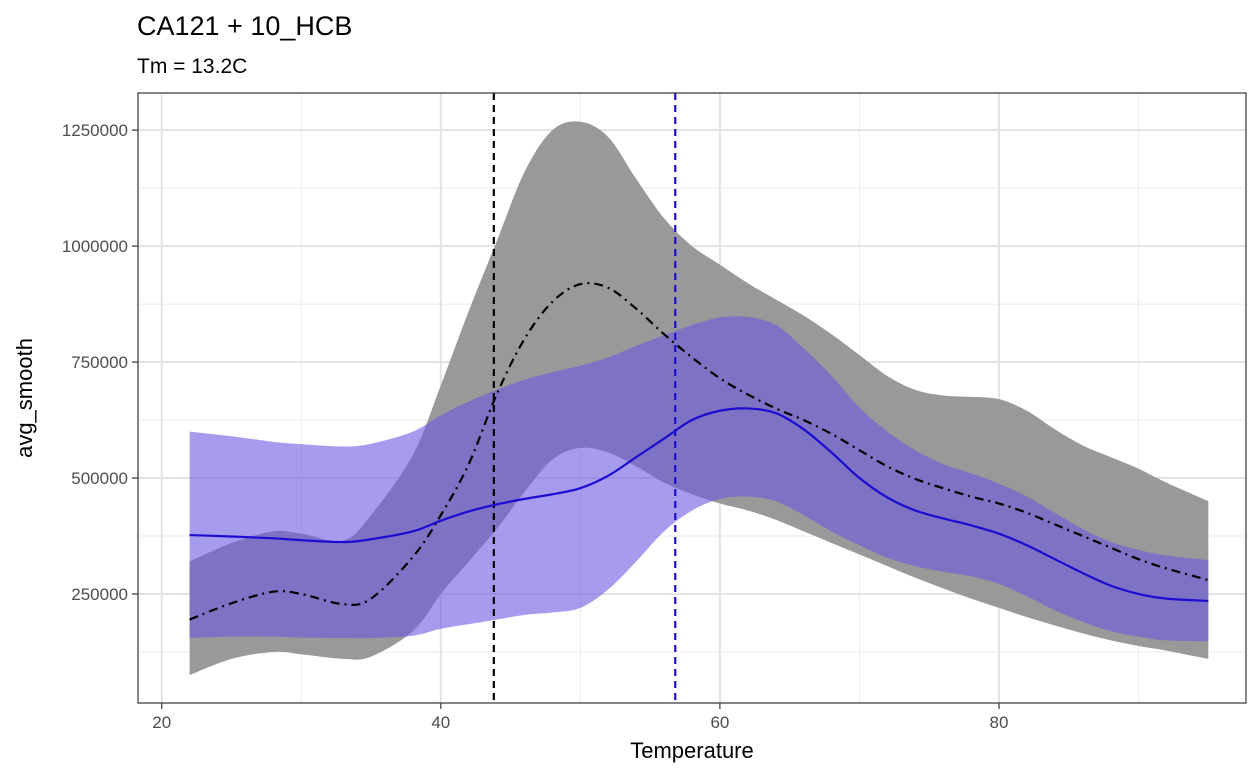 The height and width of the screenshot is (778, 1259). Describe the element at coordinates (95, 130) in the screenshot. I see `y-tick-label: 1250000` at that location.